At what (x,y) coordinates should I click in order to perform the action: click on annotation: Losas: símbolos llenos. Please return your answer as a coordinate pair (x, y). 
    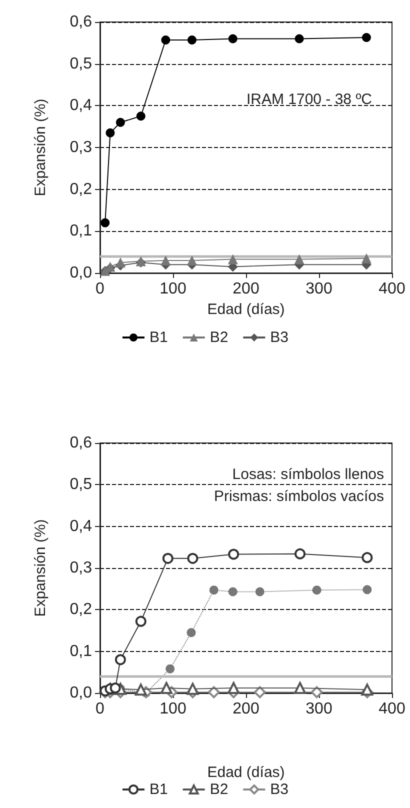
    Looking at the image, I should click on (308, 474).